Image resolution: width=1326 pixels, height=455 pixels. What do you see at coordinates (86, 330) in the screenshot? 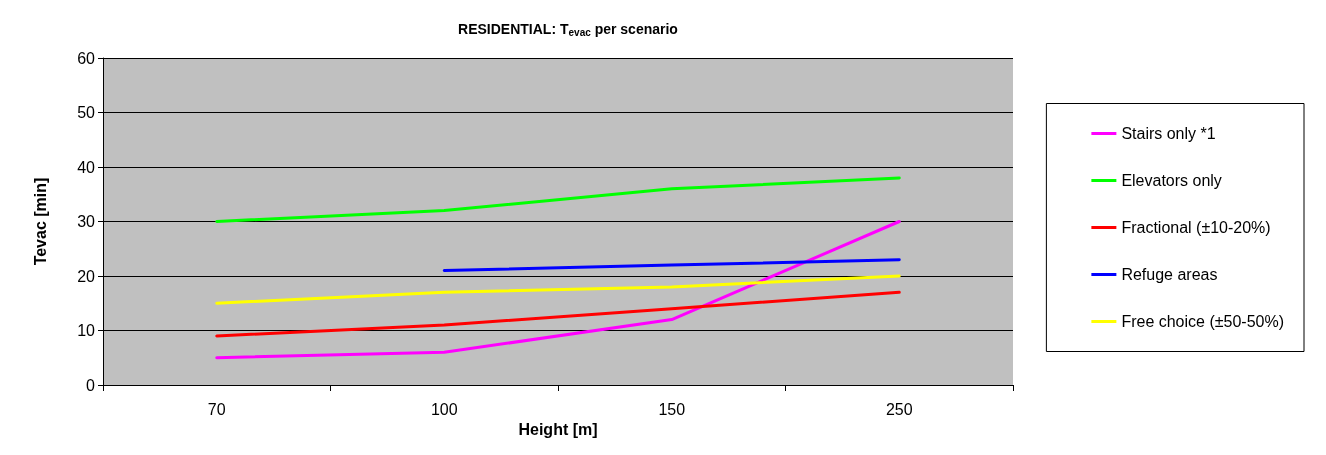
I see `y-tick-label: 10` at bounding box center [86, 330].